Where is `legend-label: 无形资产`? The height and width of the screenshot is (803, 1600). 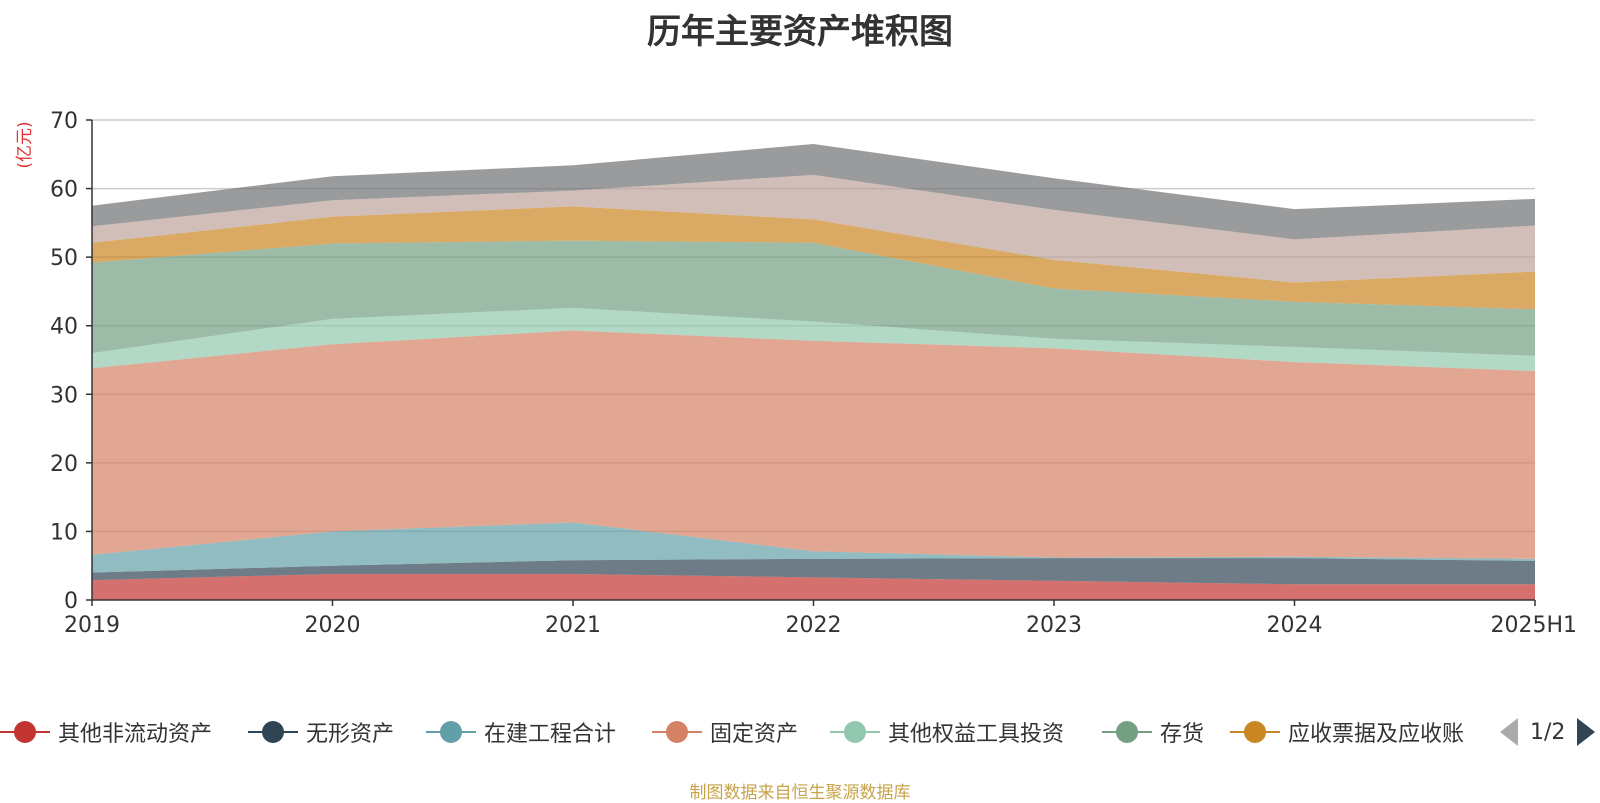 legend-label: 无形资产 is located at coordinates (350, 734).